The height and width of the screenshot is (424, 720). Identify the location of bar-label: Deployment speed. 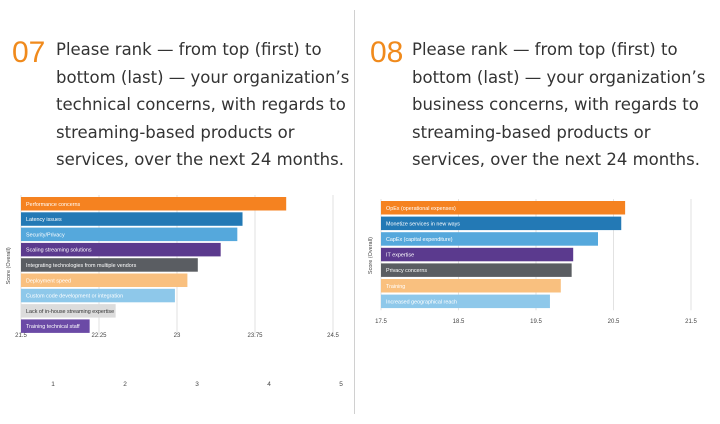
(48, 281).